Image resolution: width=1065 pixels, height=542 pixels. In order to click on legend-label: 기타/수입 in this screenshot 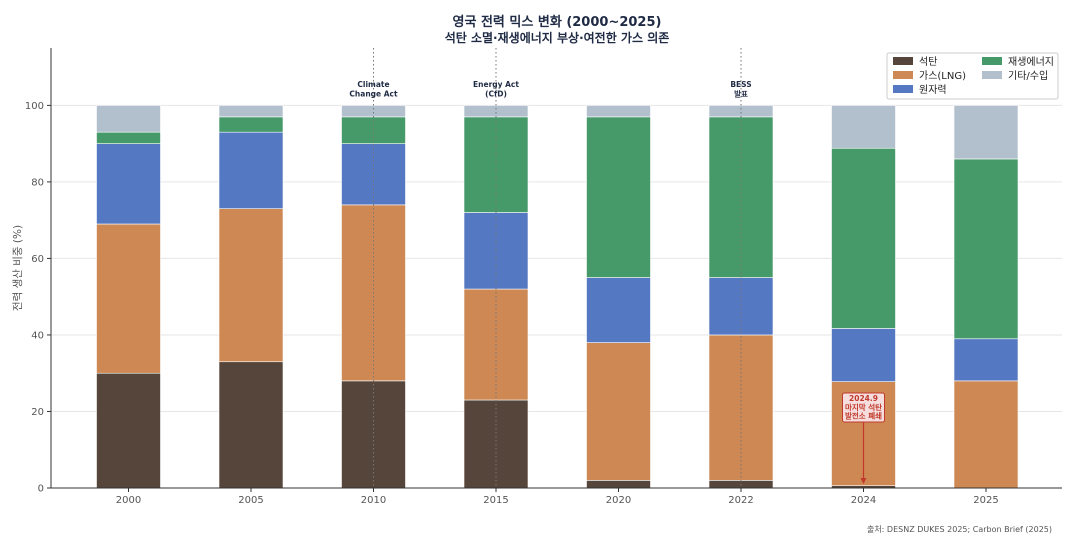, I will do `click(1028, 75)`.